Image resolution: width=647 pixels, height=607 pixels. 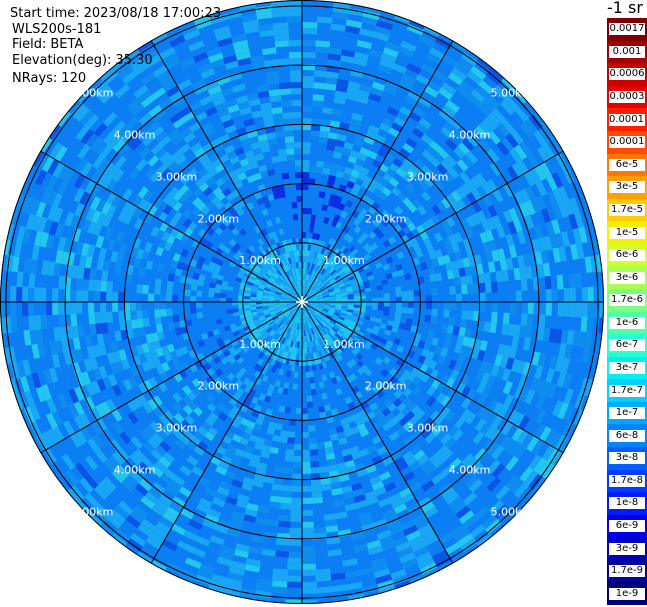 I want to click on center-marker-line, so click(x=304, y=300).